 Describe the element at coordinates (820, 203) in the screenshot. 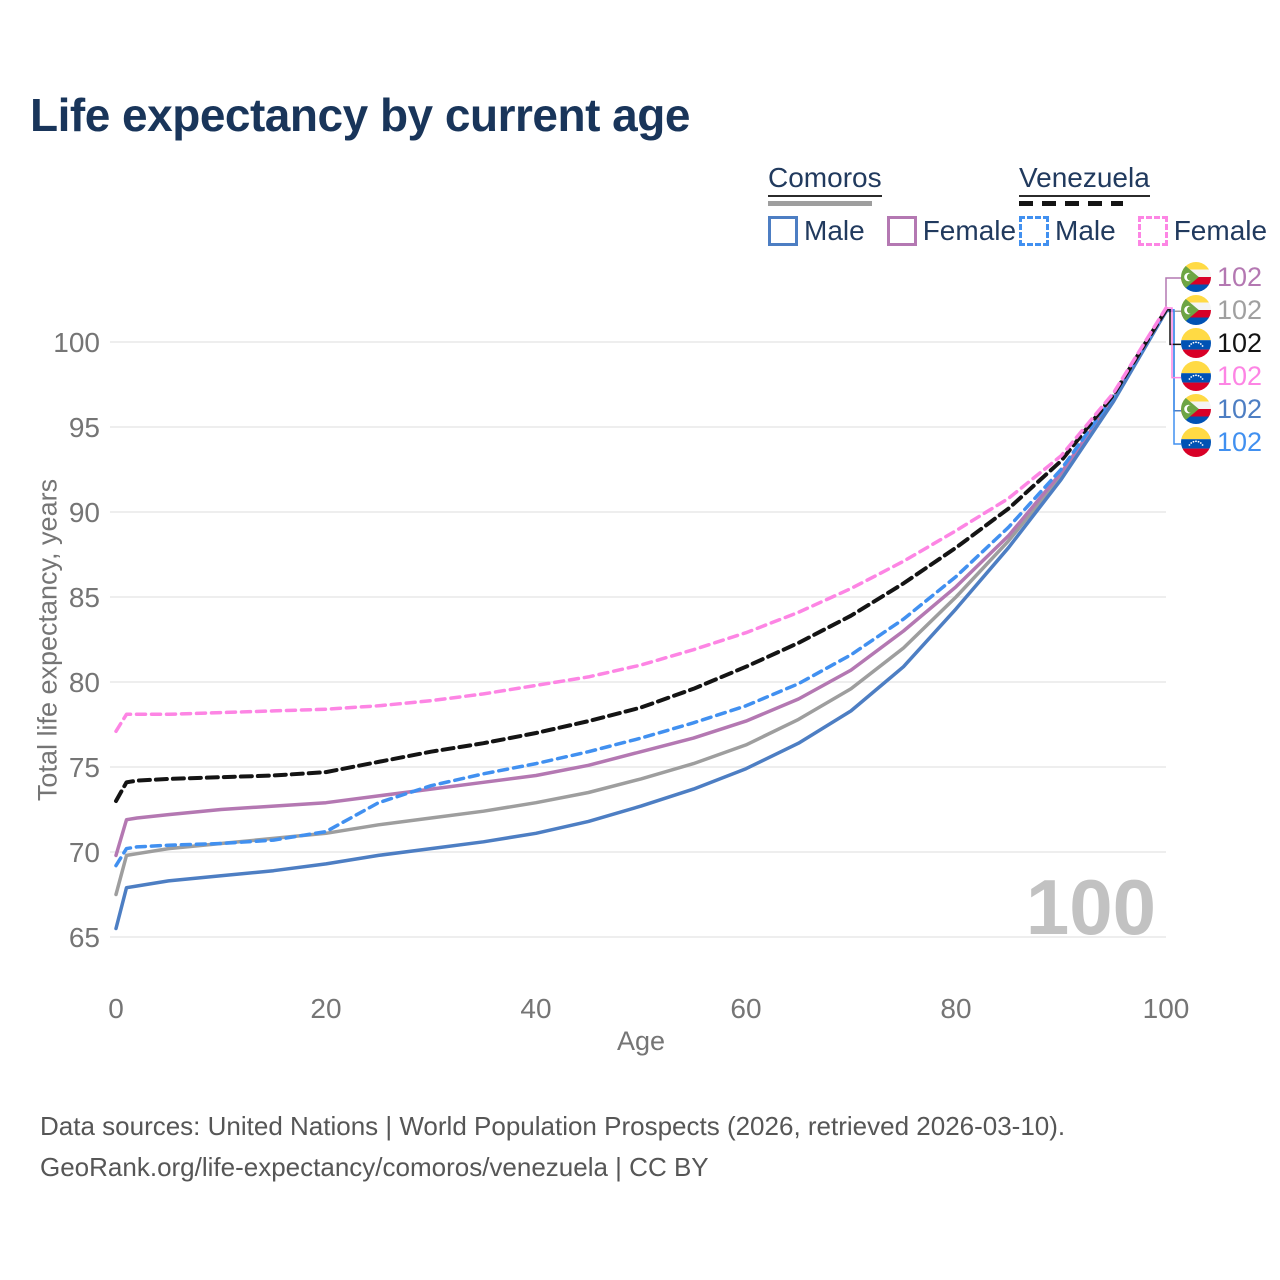

I see `legend-style-bar-comoros` at that location.